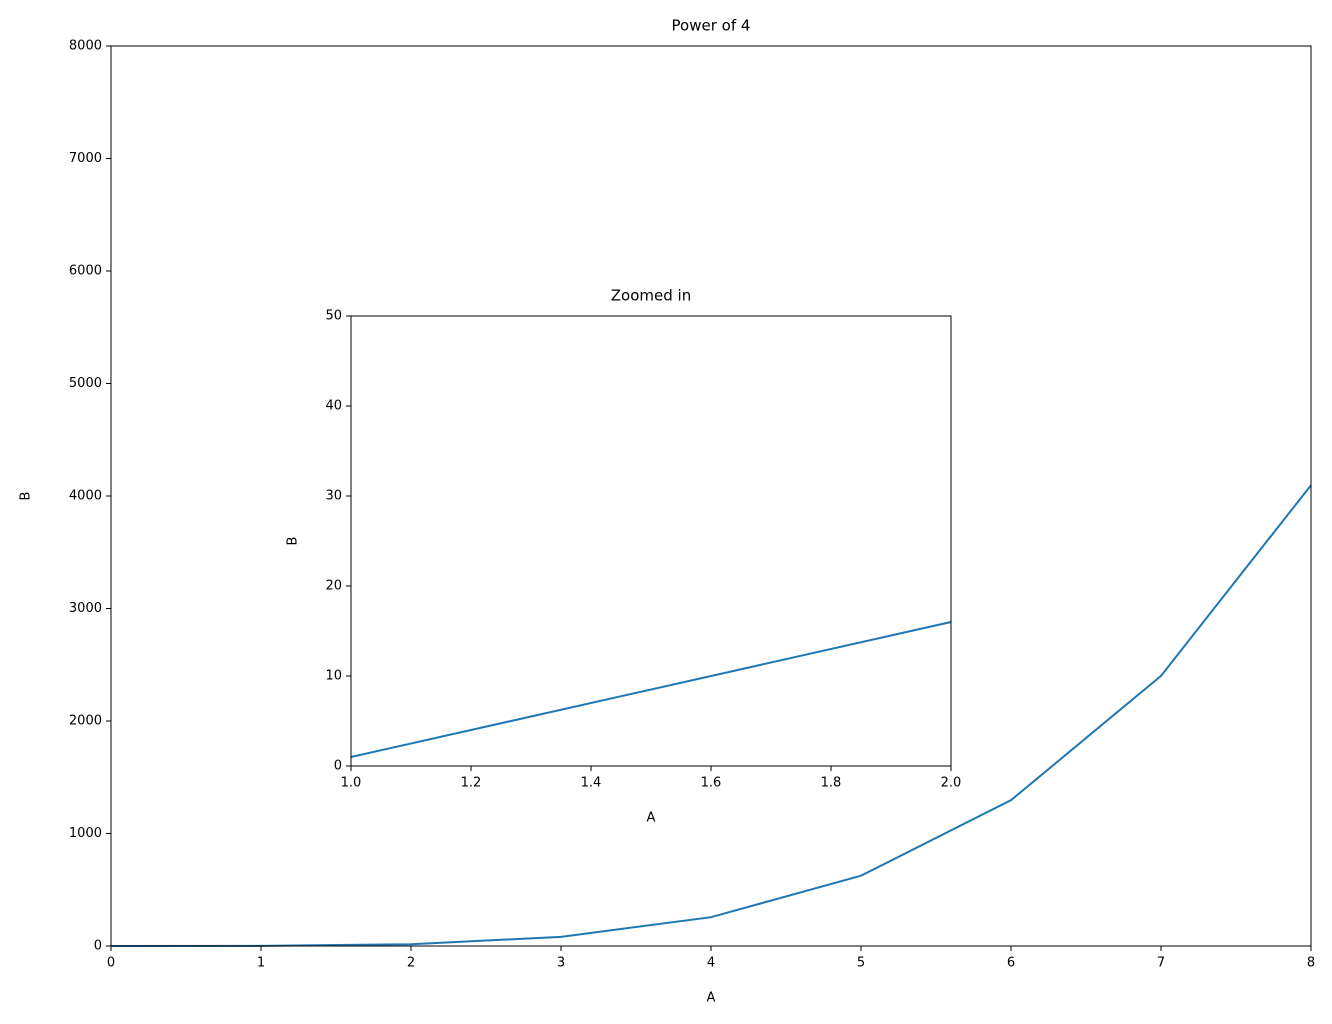 The width and height of the screenshot is (1332, 1024). I want to click on y-tick-label: 8000, so click(85, 46).